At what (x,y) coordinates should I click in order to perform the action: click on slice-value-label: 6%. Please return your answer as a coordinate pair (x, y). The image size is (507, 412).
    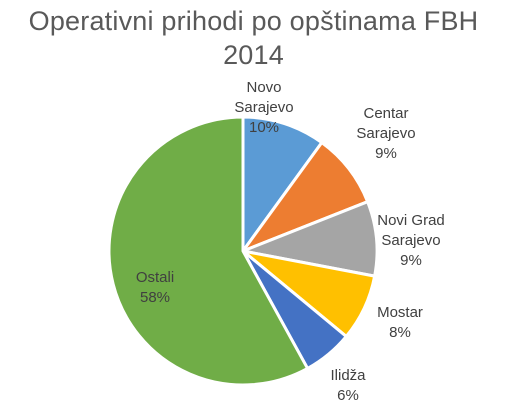
    Looking at the image, I should click on (348, 395).